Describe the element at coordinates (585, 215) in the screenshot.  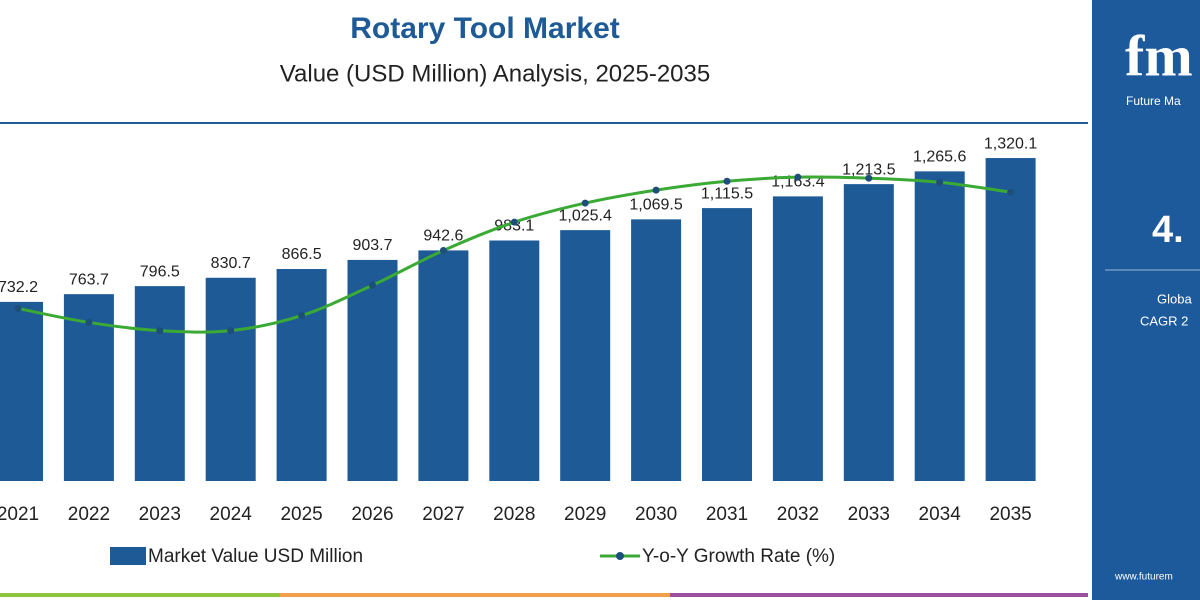
I see `data-label: 1,025.4` at that location.